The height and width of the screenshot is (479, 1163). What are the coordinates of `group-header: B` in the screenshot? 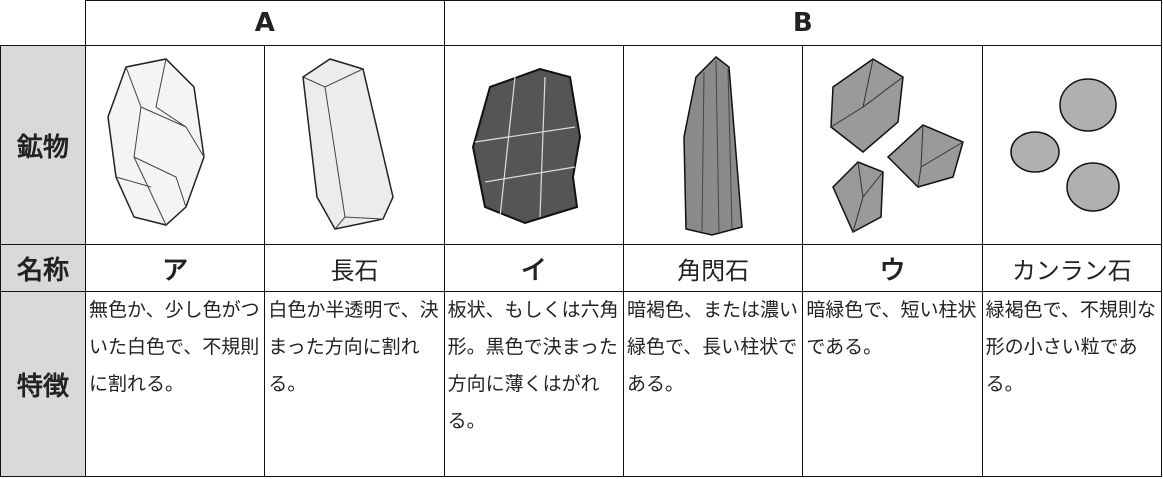 It's located at (803, 23).